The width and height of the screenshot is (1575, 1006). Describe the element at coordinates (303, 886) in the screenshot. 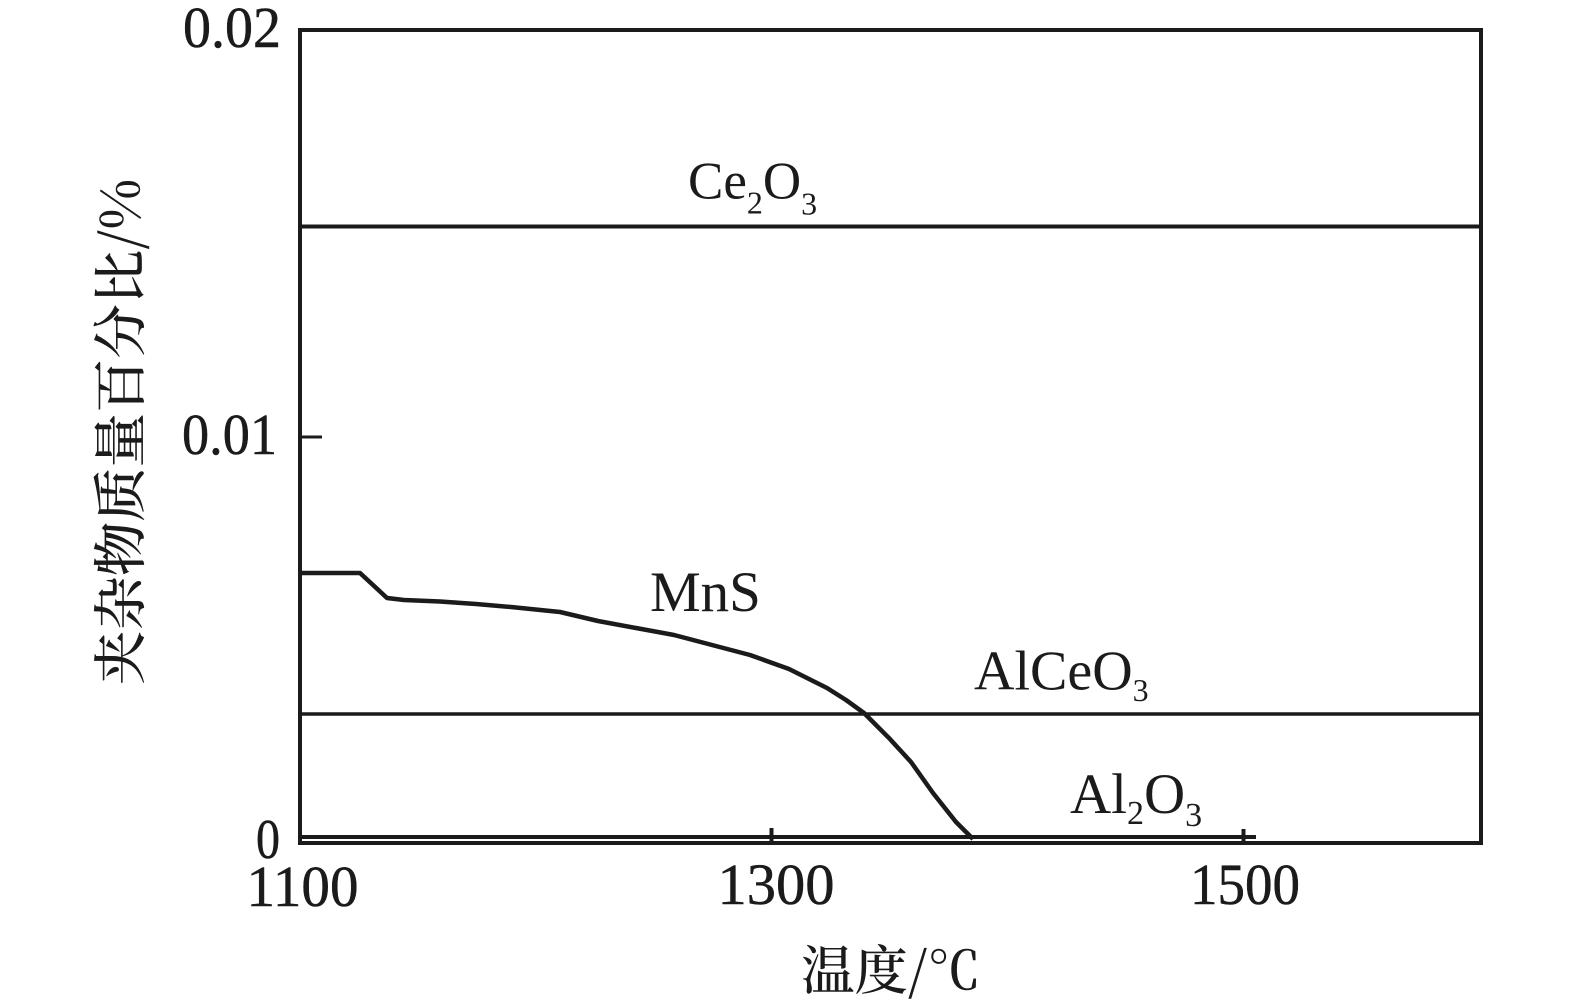

I see `svg-text: 1100` at that location.